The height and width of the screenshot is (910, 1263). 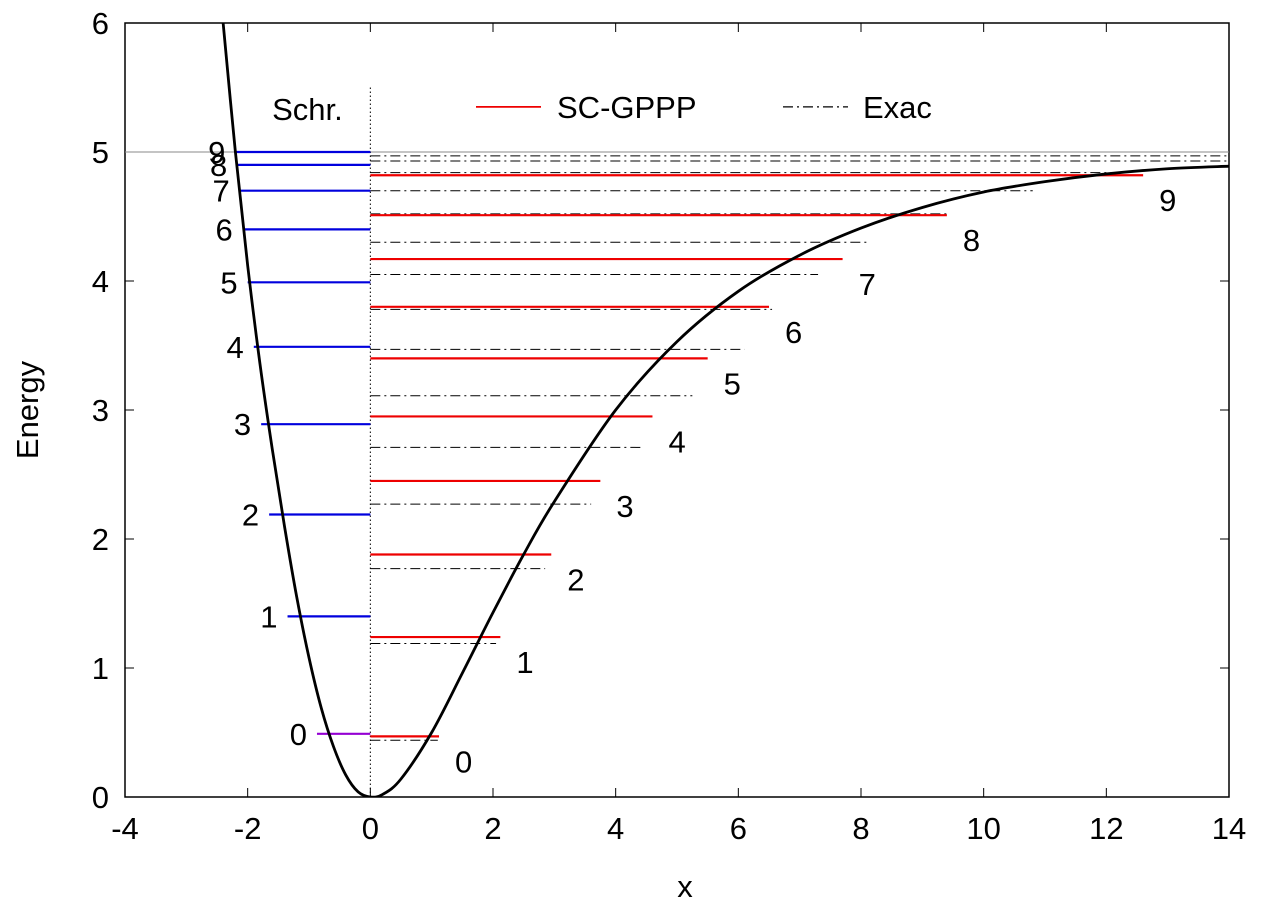 I want to click on schr-level-label: 2, so click(x=250, y=514).